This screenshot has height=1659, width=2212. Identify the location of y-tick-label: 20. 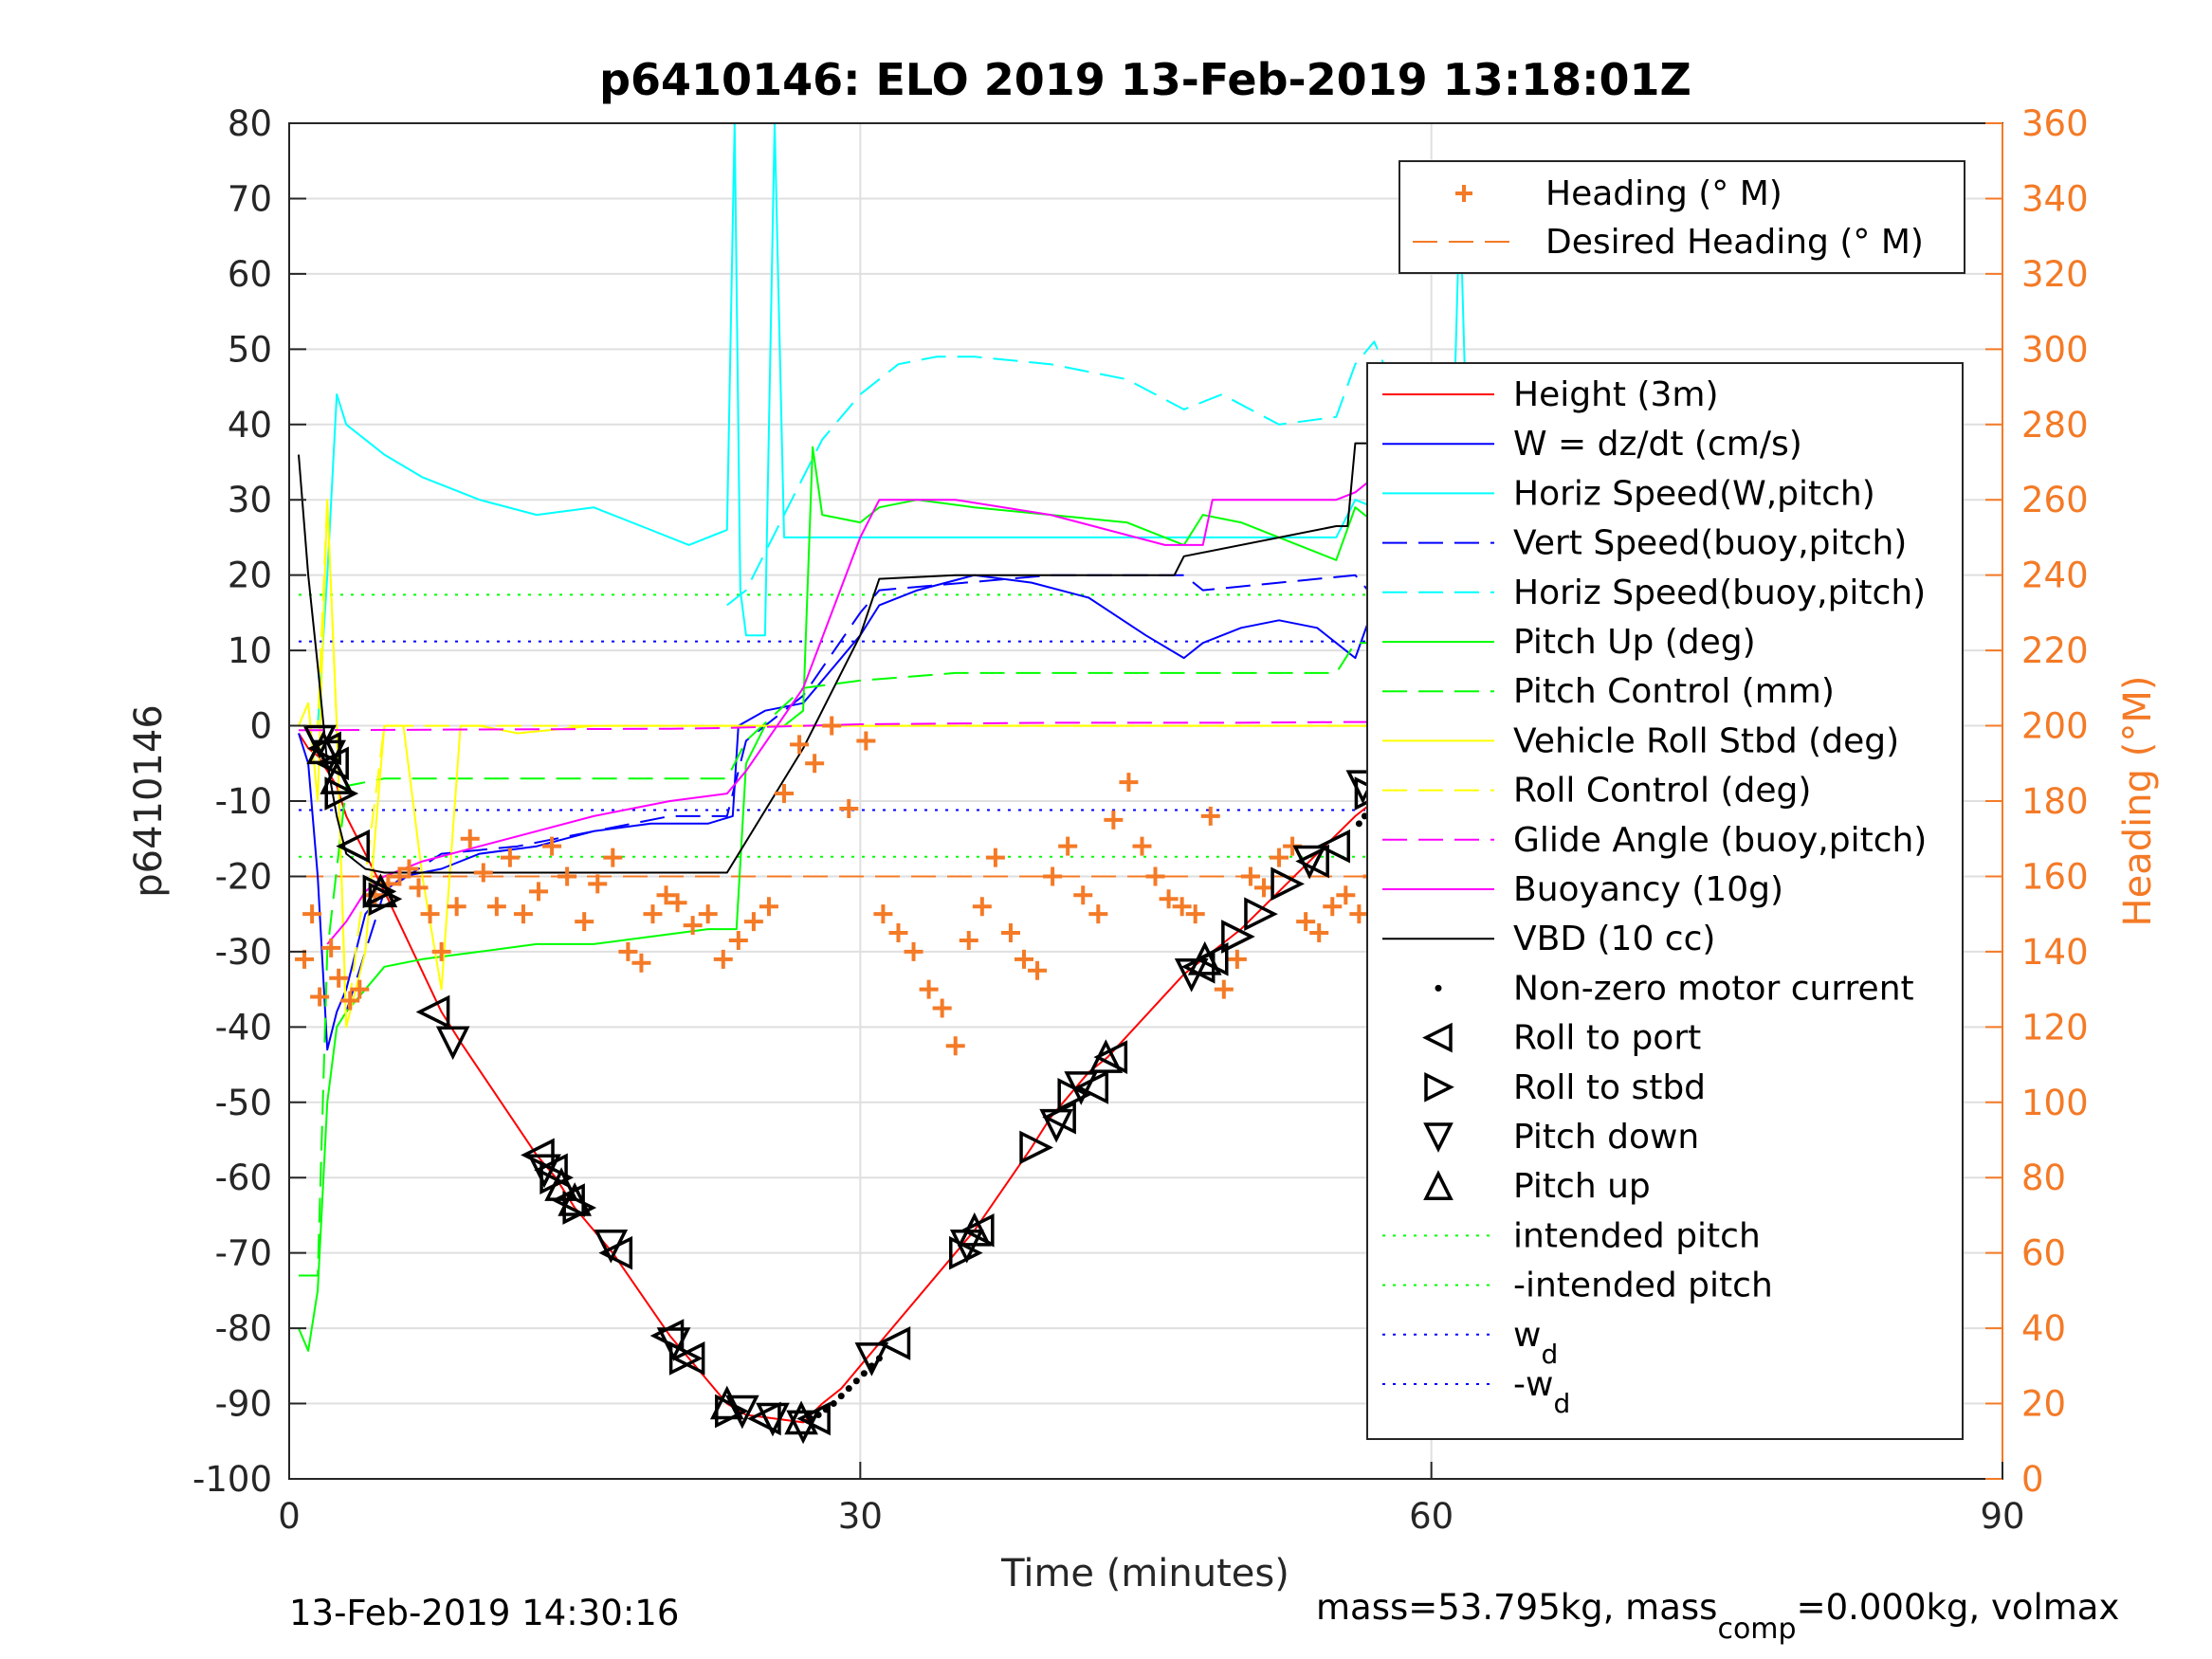
(250, 576).